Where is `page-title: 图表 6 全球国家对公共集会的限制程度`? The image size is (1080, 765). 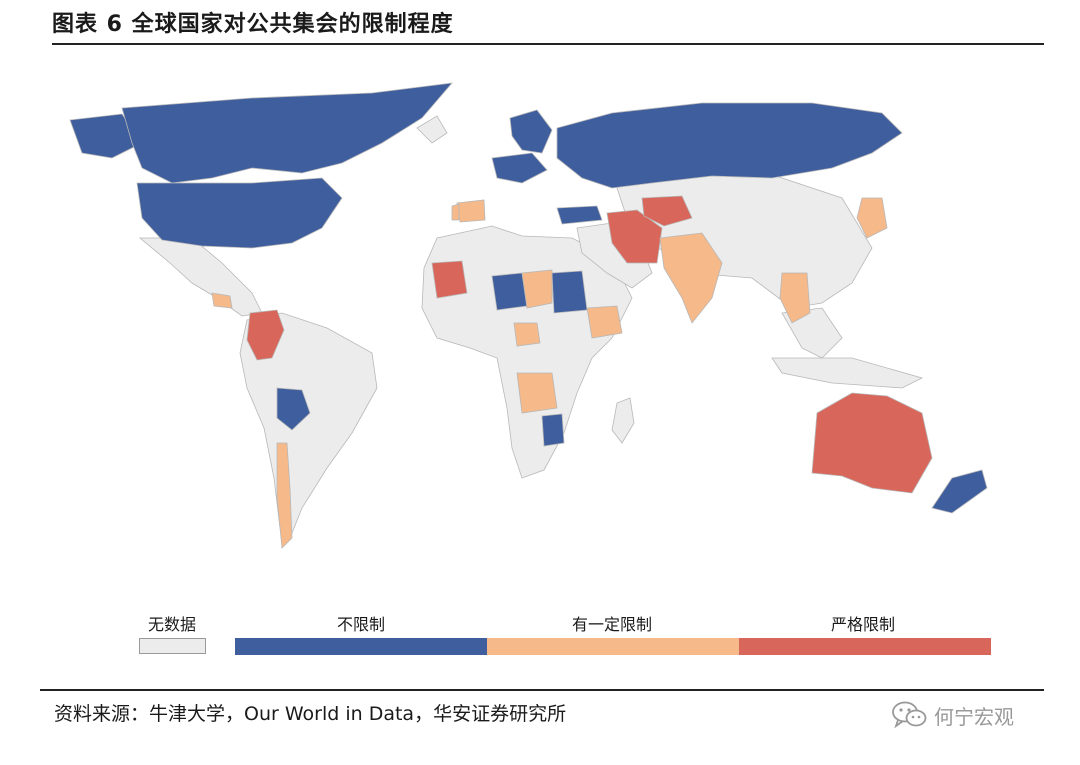
page-title: 图表 6 全球国家对公共集会的限制程度 is located at coordinates (253, 24).